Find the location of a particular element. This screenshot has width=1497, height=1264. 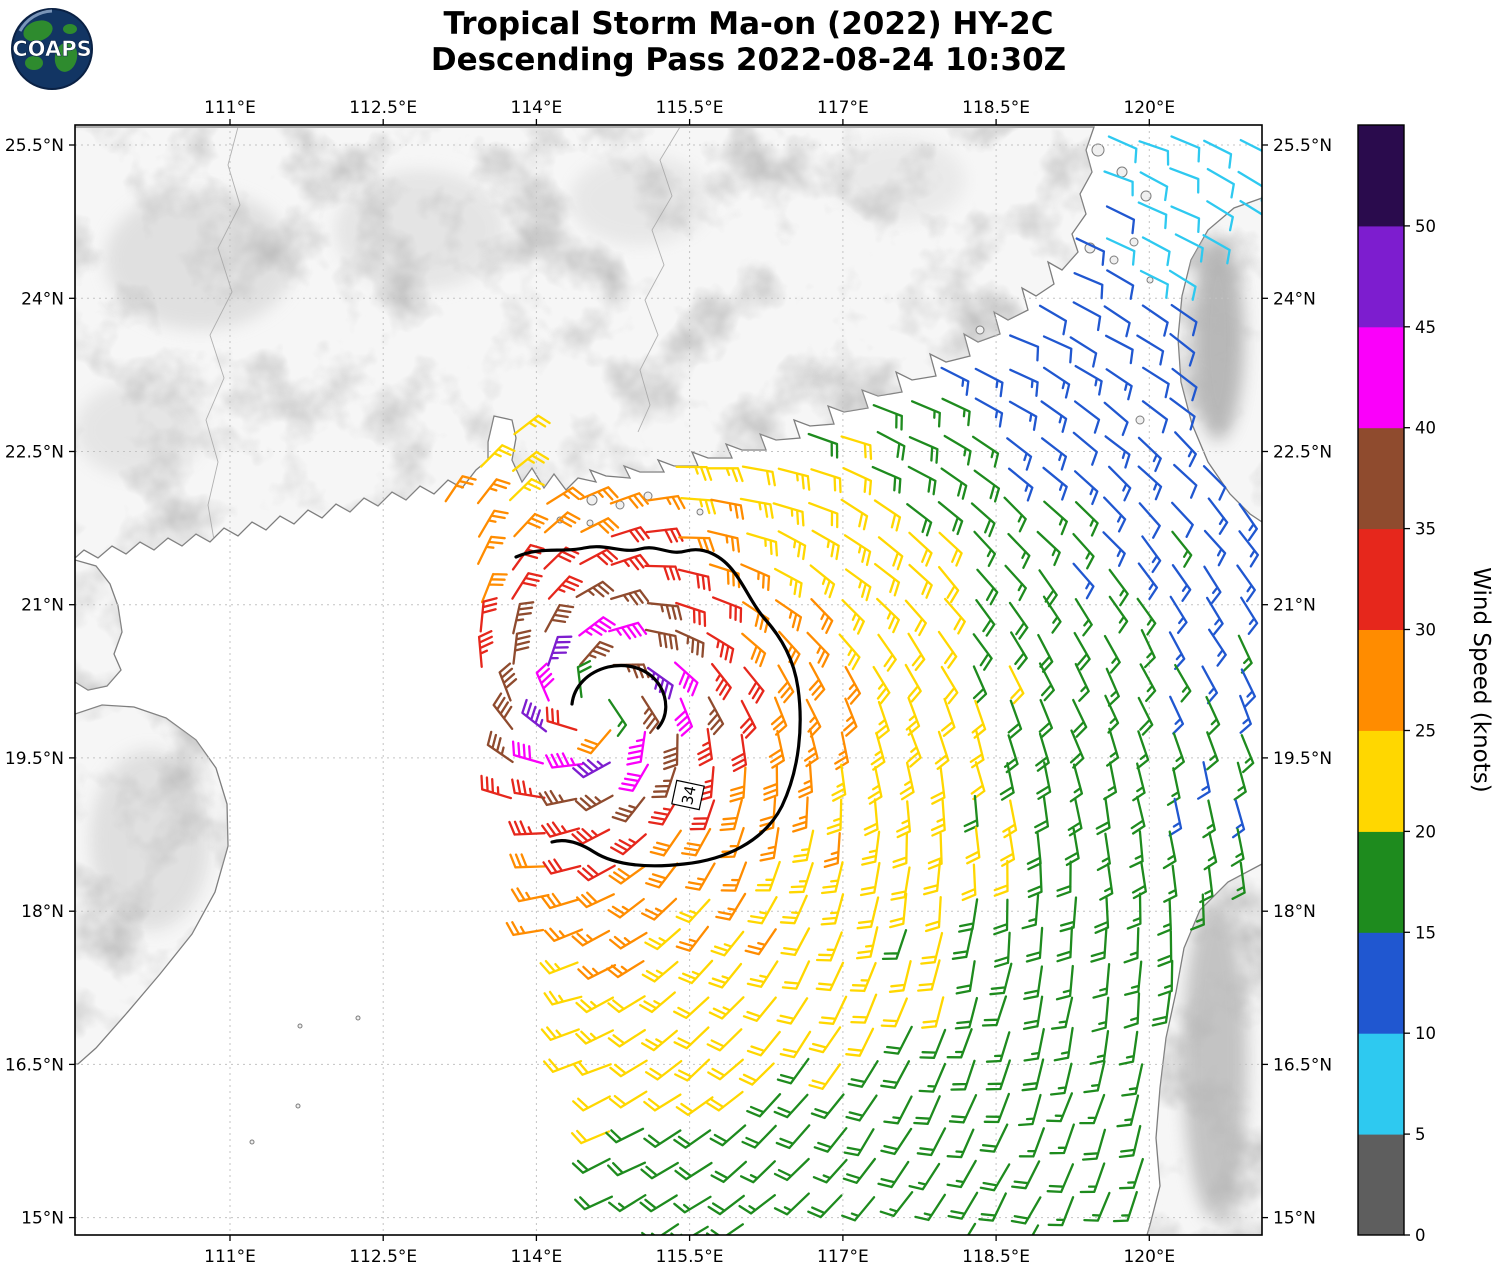

colorbar-tick-label: 40 is located at coordinates (1425, 428).